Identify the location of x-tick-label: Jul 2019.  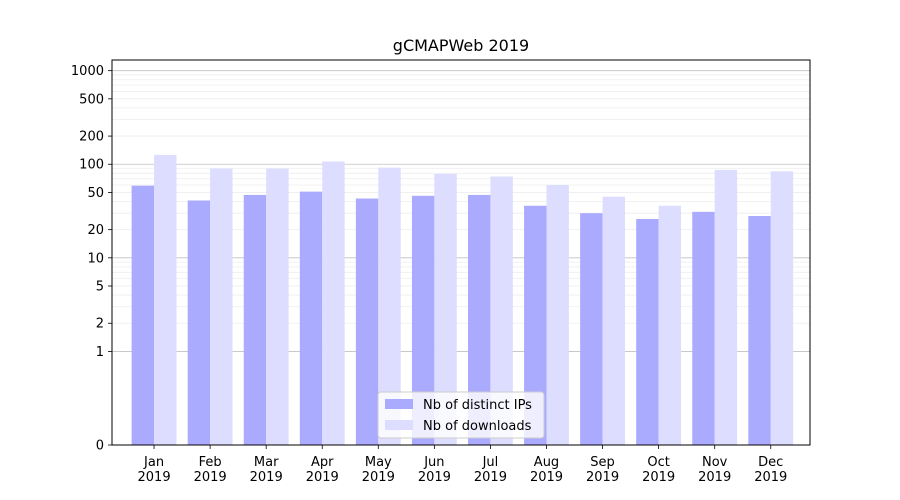
(490, 470).